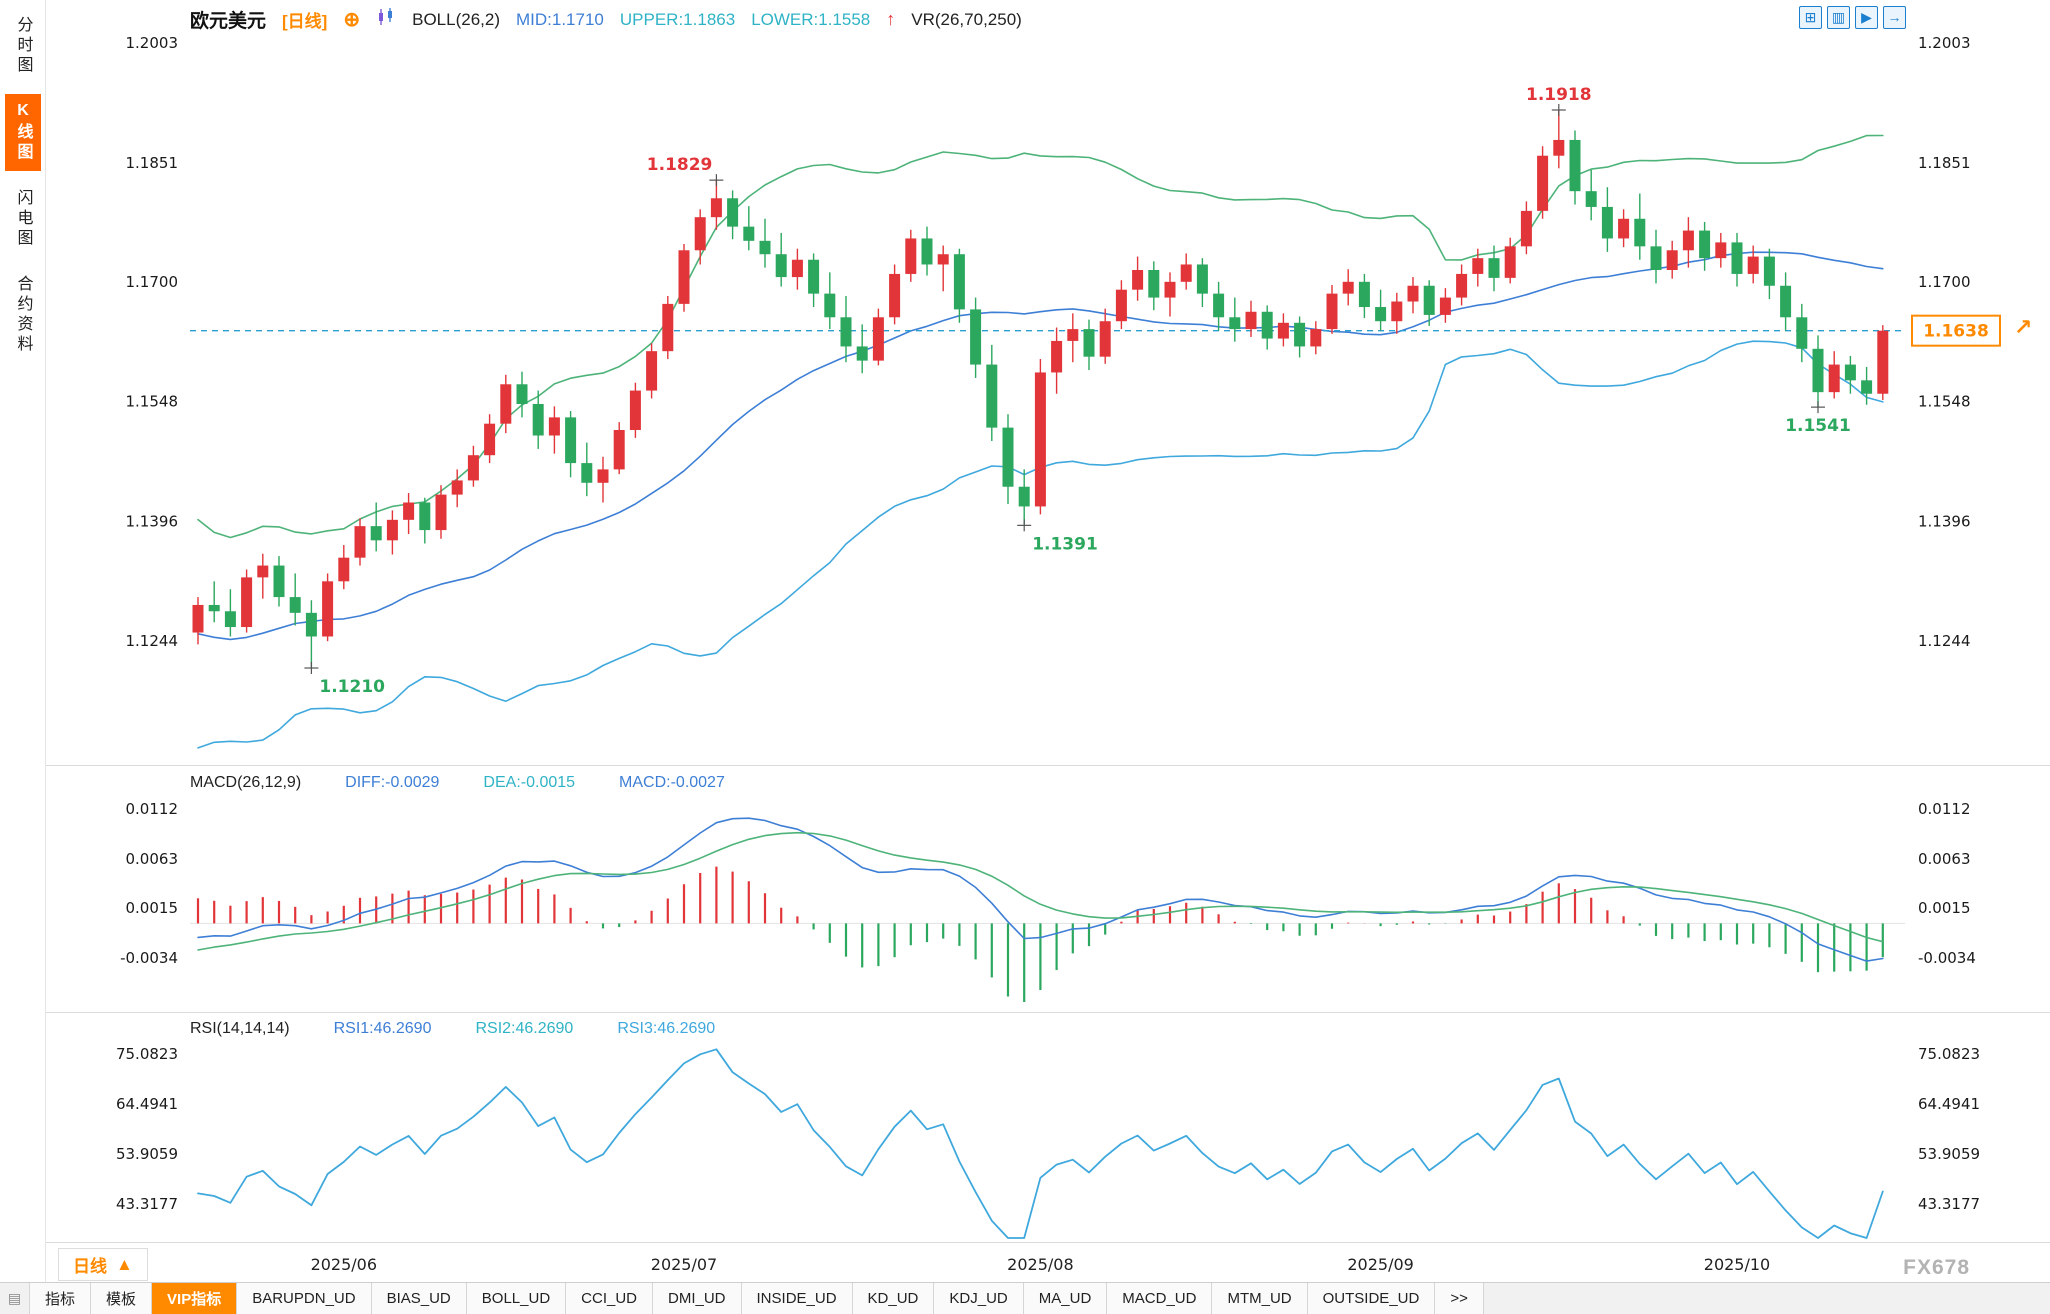  I want to click on tab-template: 模板, so click(122, 1298).